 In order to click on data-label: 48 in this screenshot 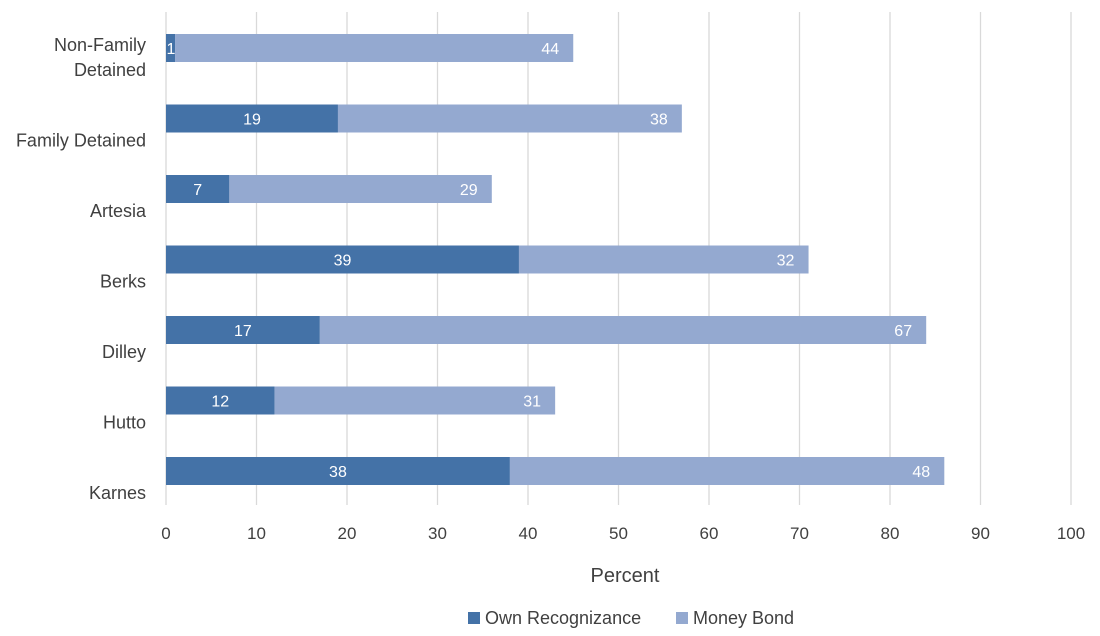, I will do `click(921, 472)`.